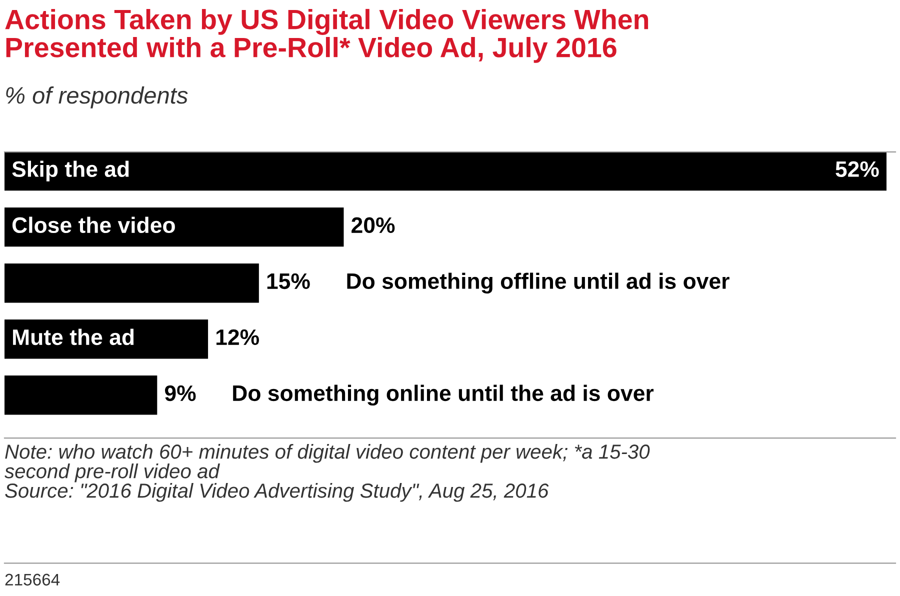 Image resolution: width=900 pixels, height=596 pixels. I want to click on y-tick-label: Close the video, so click(93, 225).